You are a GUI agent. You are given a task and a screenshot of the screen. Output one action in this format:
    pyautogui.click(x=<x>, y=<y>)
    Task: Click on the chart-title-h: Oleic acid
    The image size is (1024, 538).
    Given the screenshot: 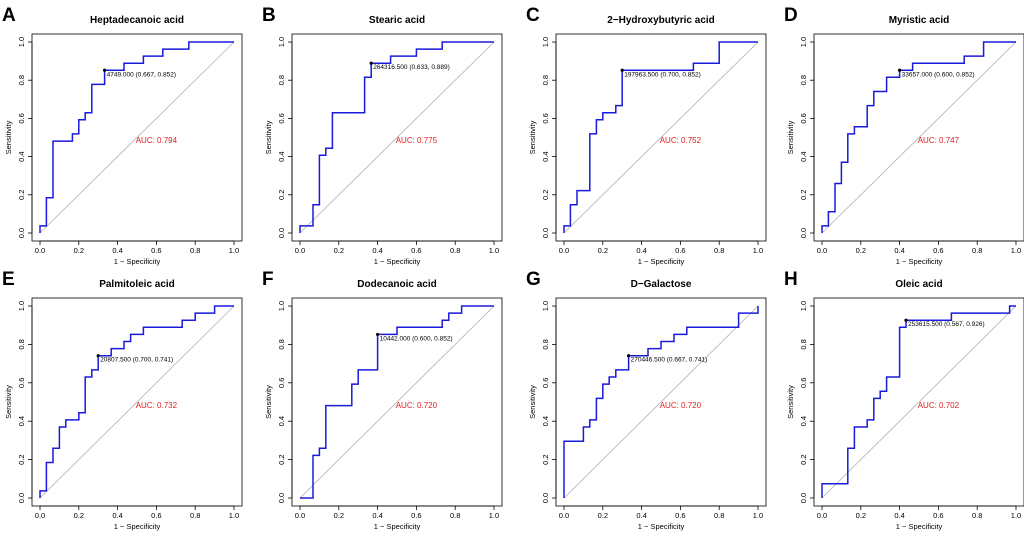 What is the action you would take?
    pyautogui.click(x=918, y=284)
    